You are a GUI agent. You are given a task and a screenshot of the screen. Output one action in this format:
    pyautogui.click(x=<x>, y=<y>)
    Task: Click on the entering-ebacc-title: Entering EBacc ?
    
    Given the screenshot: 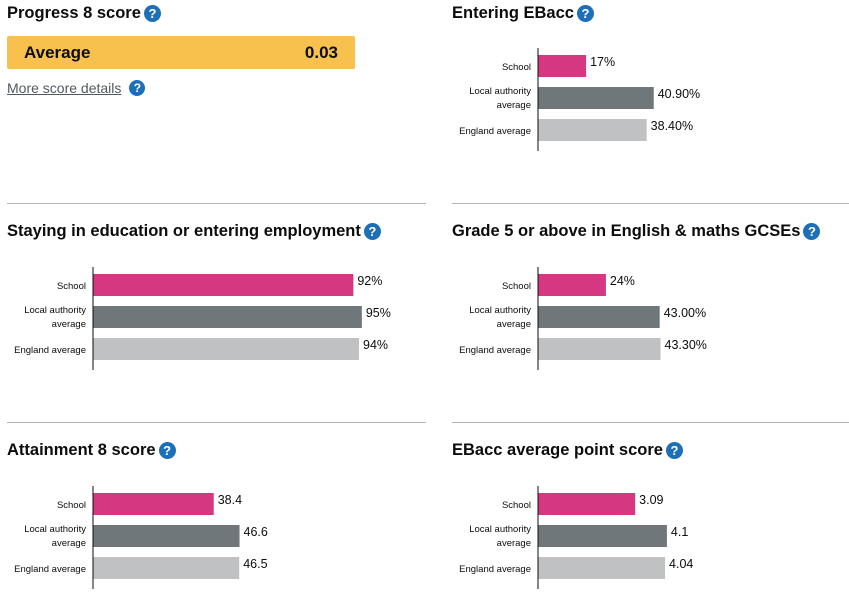 What is the action you would take?
    pyautogui.click(x=523, y=13)
    